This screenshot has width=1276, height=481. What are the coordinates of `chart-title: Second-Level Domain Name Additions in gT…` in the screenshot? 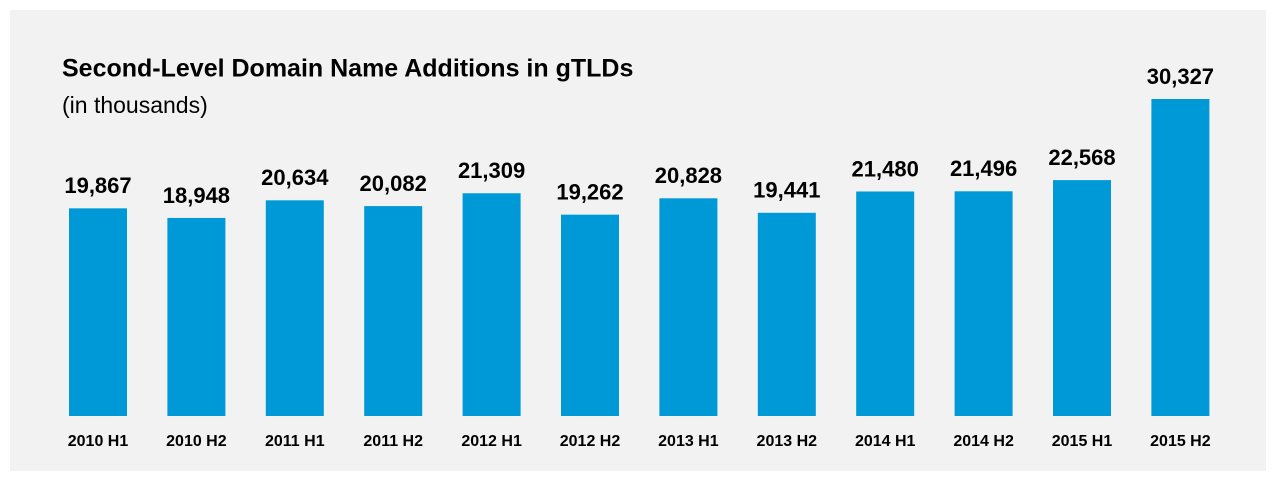 It's located at (347, 69).